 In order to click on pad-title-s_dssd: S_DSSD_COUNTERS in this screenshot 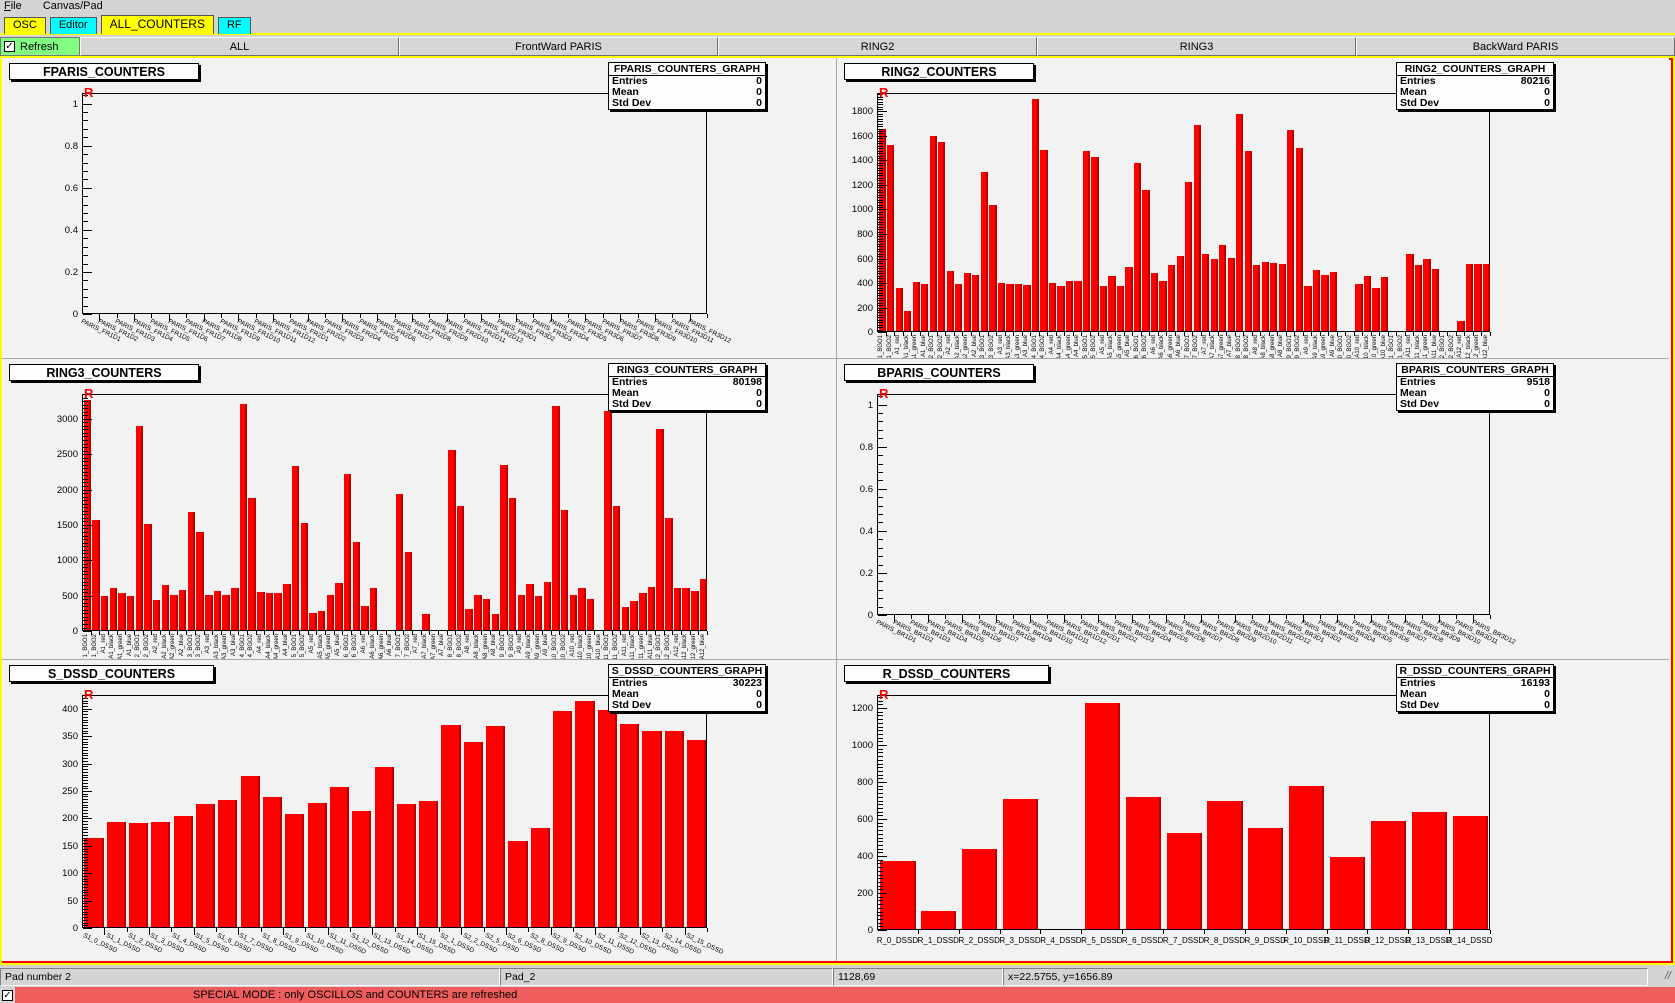, I will do `click(111, 673)`.